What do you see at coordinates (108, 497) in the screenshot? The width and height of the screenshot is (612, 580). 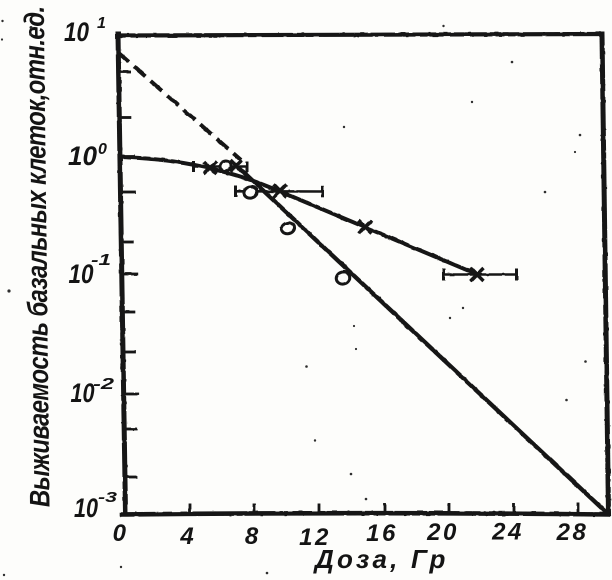 I see `svg-text: -3` at bounding box center [108, 497].